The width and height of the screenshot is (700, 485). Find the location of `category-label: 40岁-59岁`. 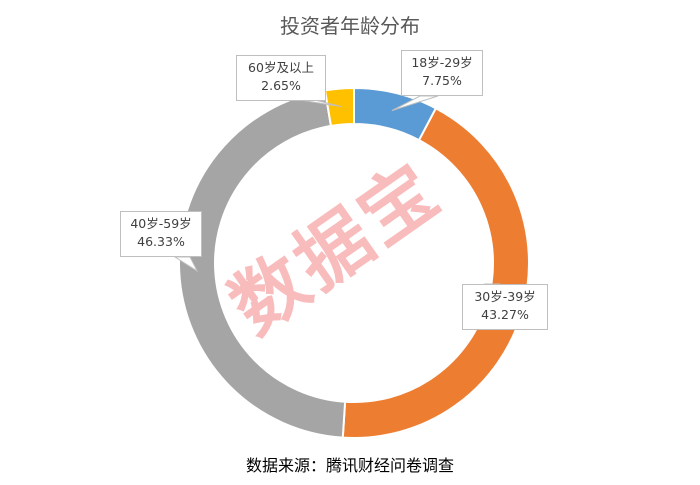

category-label: 40岁-59岁 is located at coordinates (161, 223).